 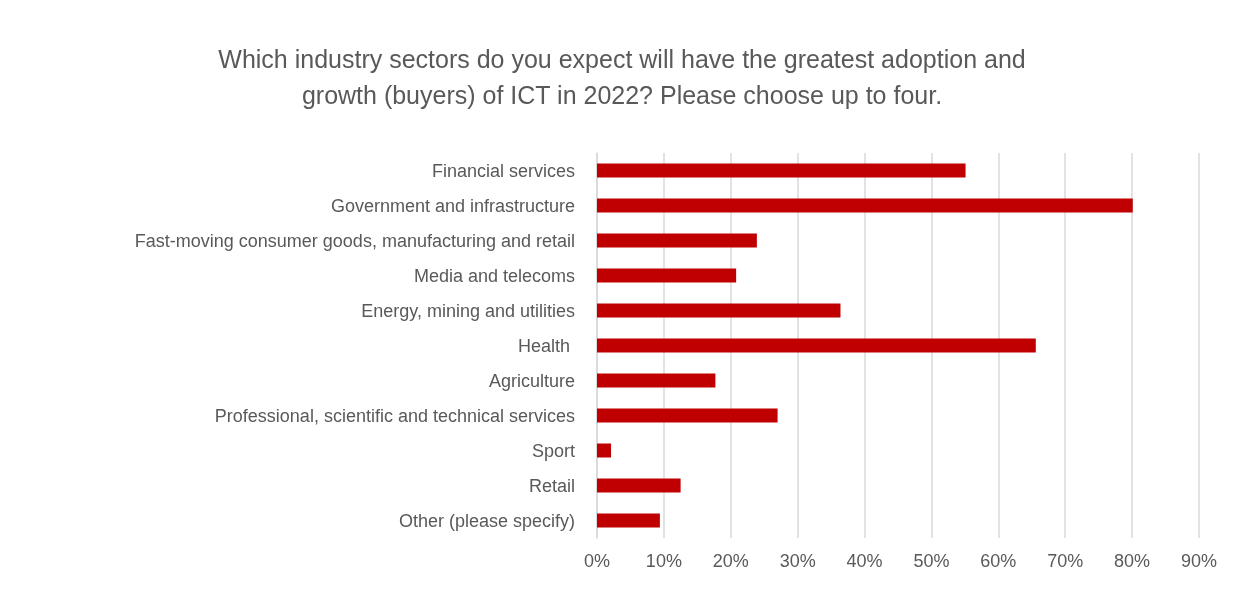 What do you see at coordinates (1199, 561) in the screenshot?
I see `x-tick-label: 90%` at bounding box center [1199, 561].